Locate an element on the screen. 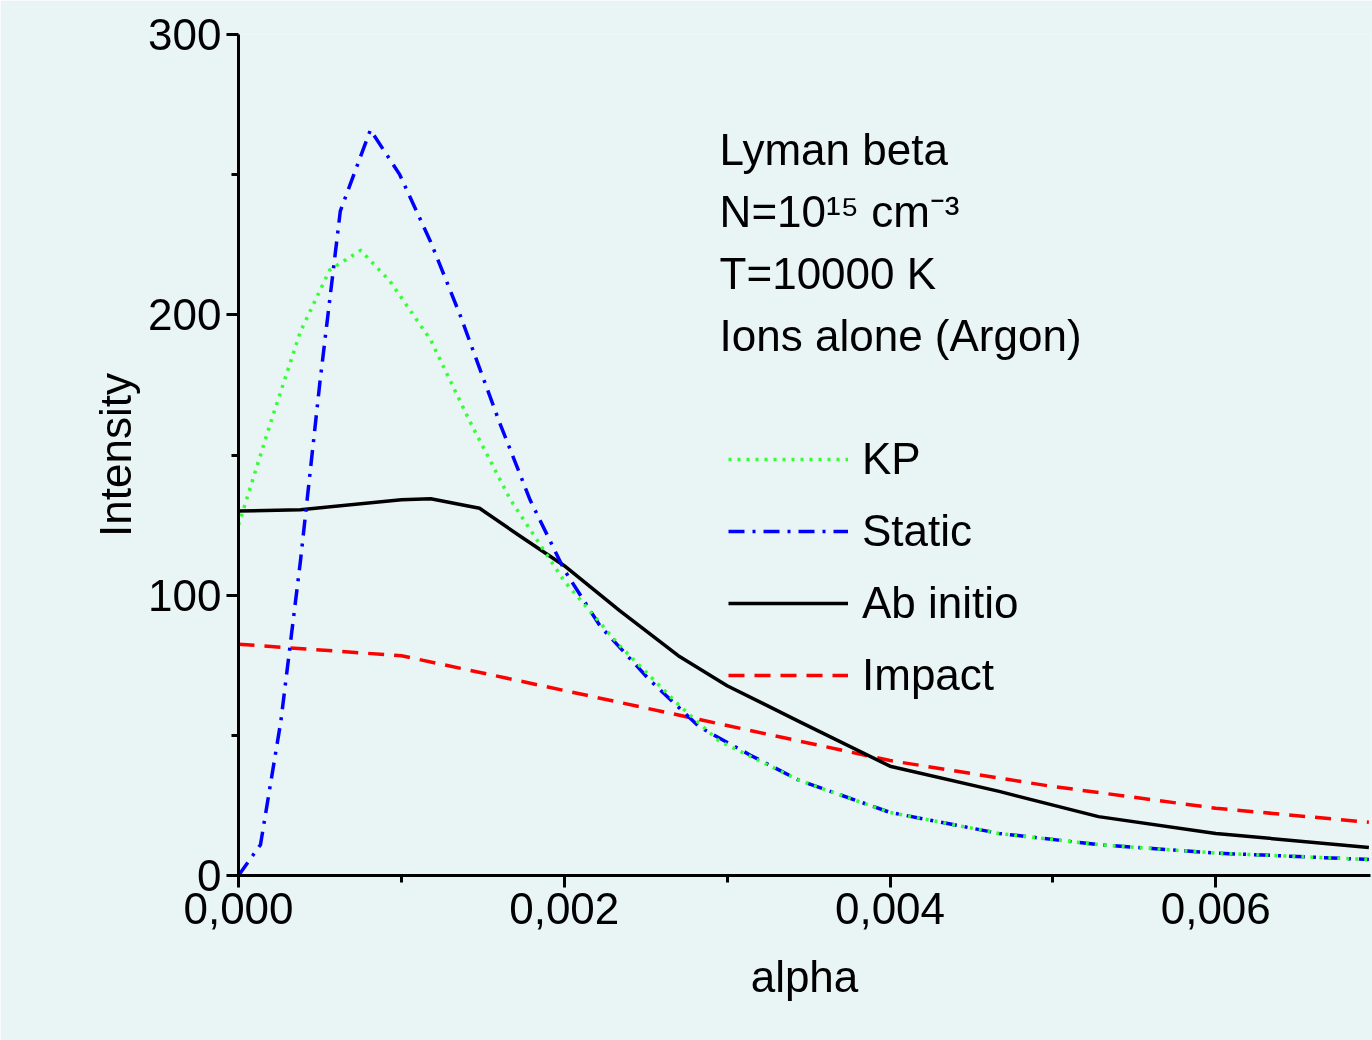 The image size is (1372, 1040). legend-label: KP is located at coordinates (891, 459).